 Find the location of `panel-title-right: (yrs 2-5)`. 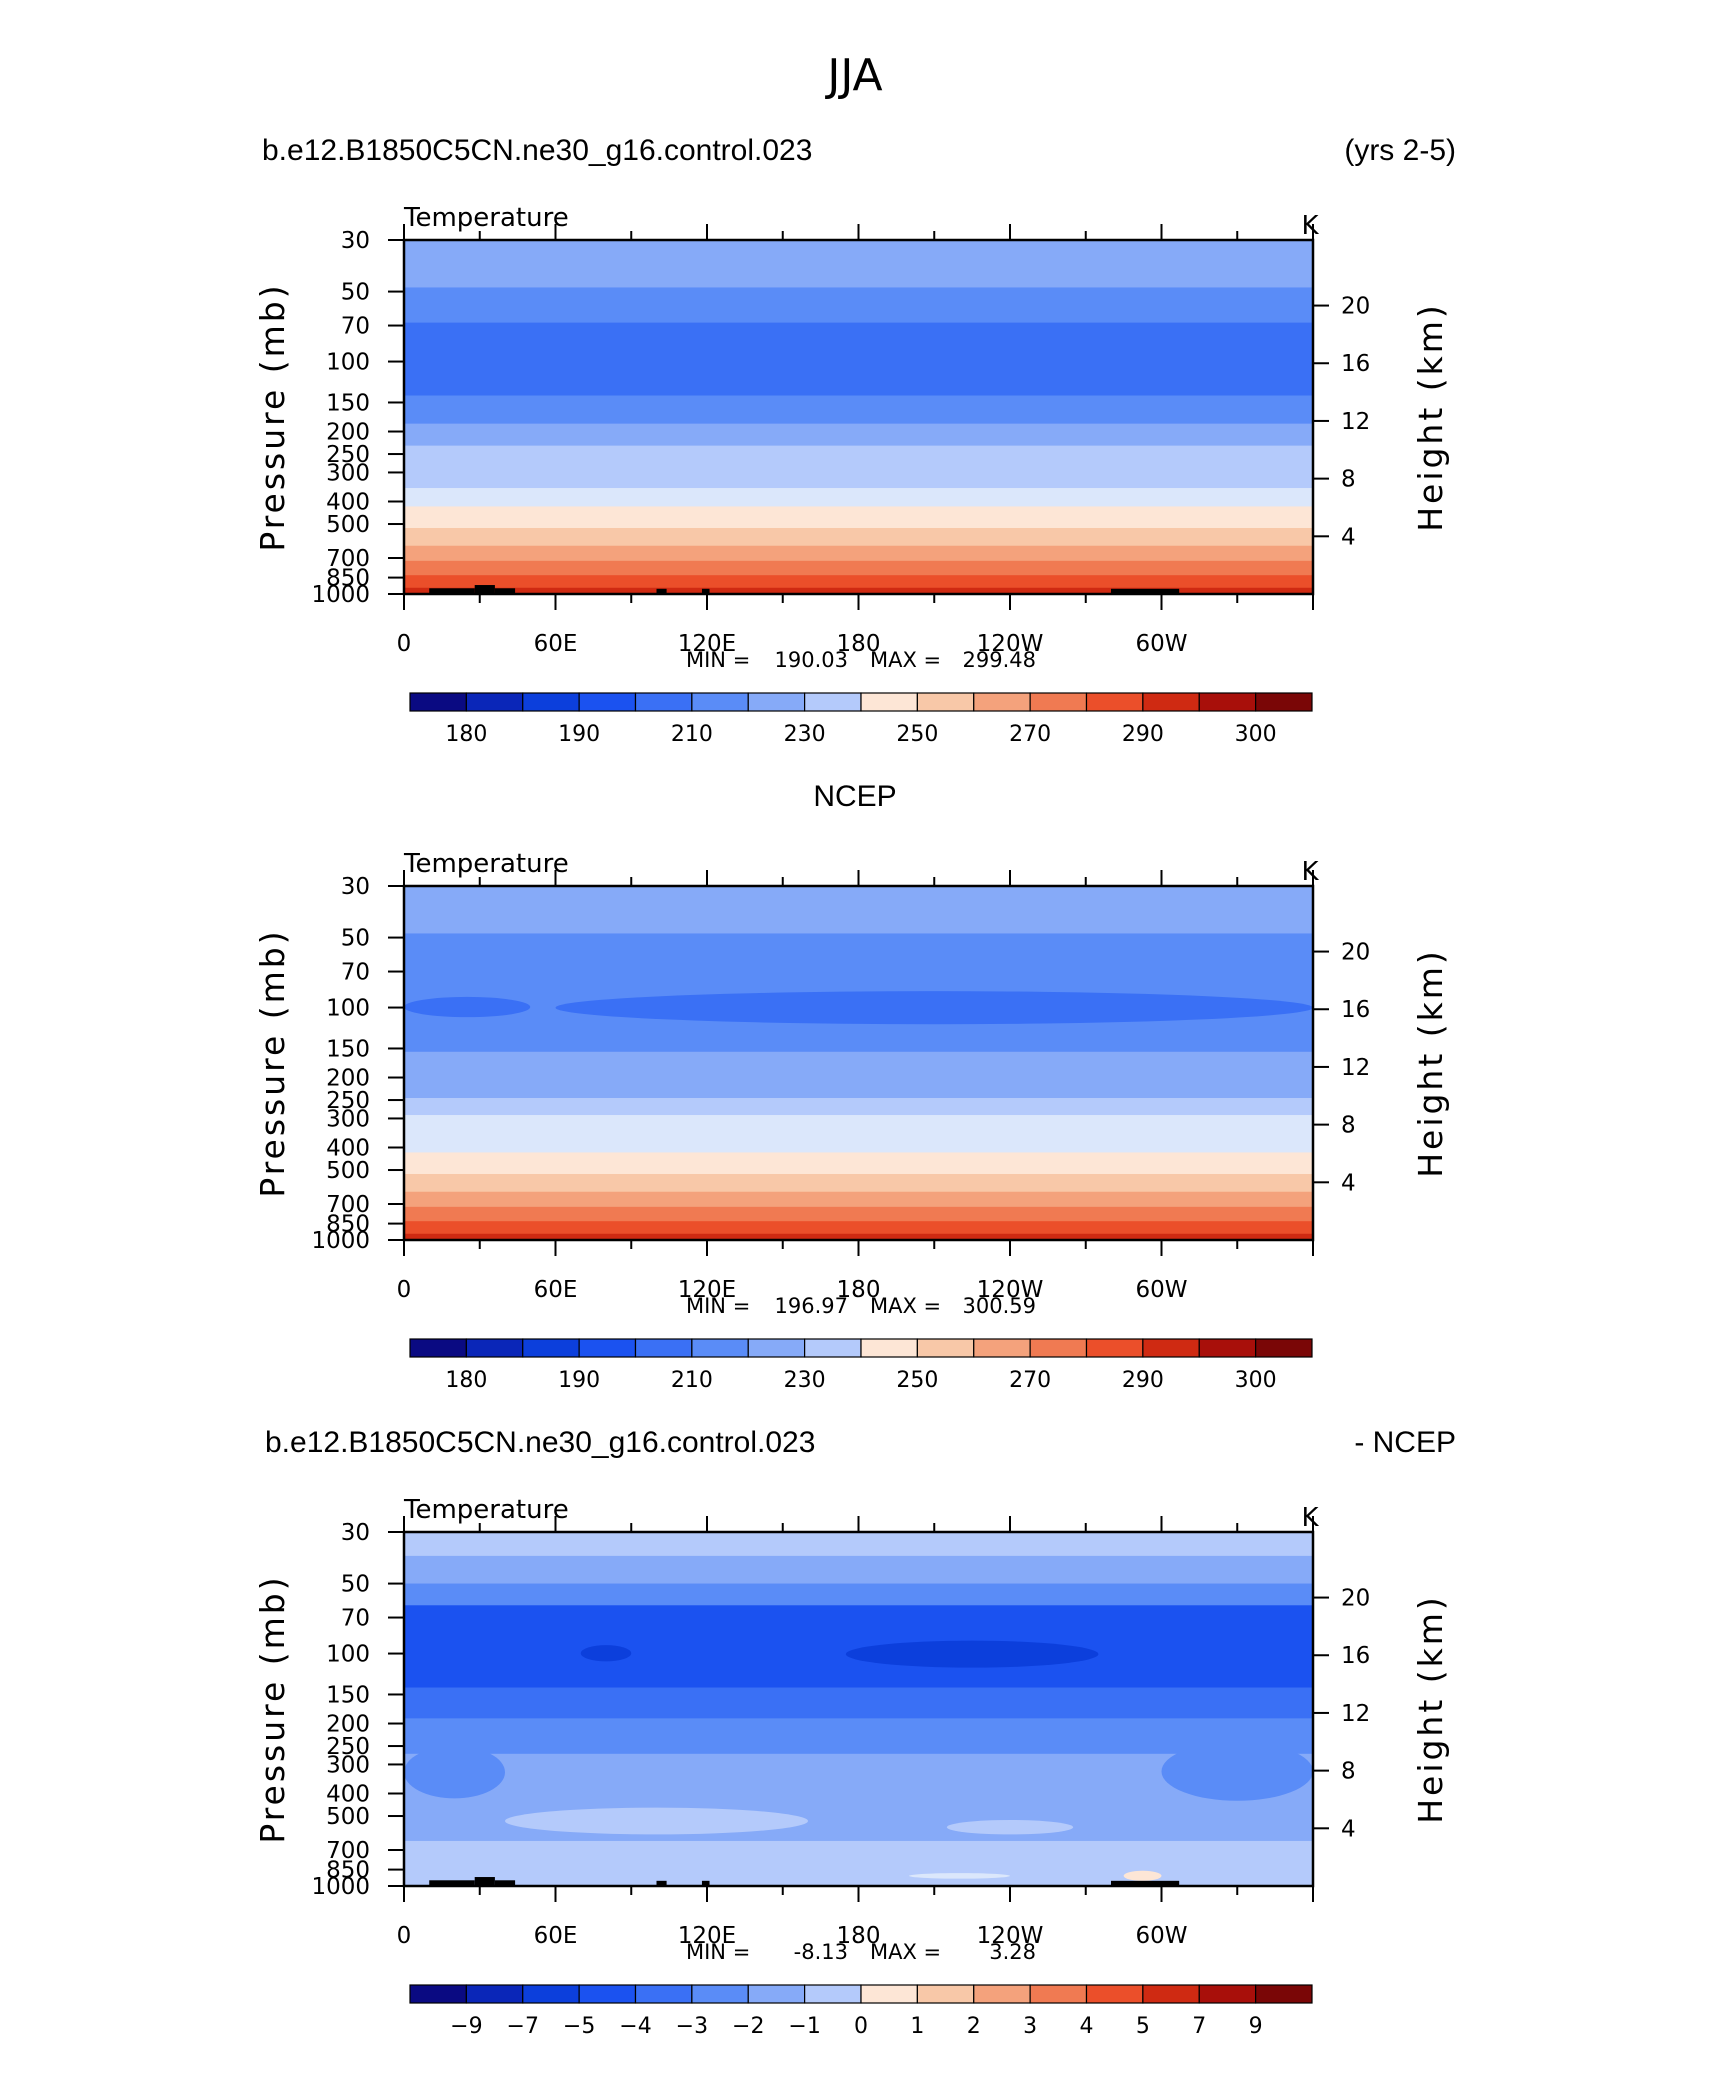

panel-title-right: (yrs 2-5) is located at coordinates (1400, 150).